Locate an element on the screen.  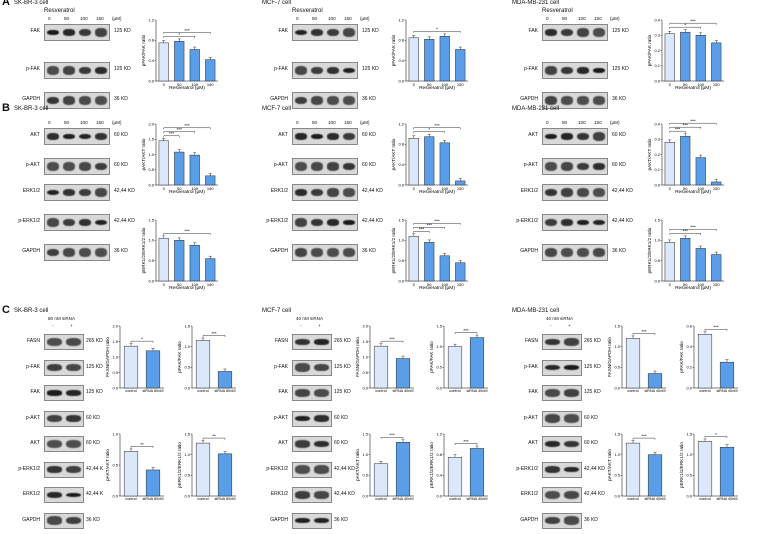
concentration-label: 100 is located at coordinates (582, 18).